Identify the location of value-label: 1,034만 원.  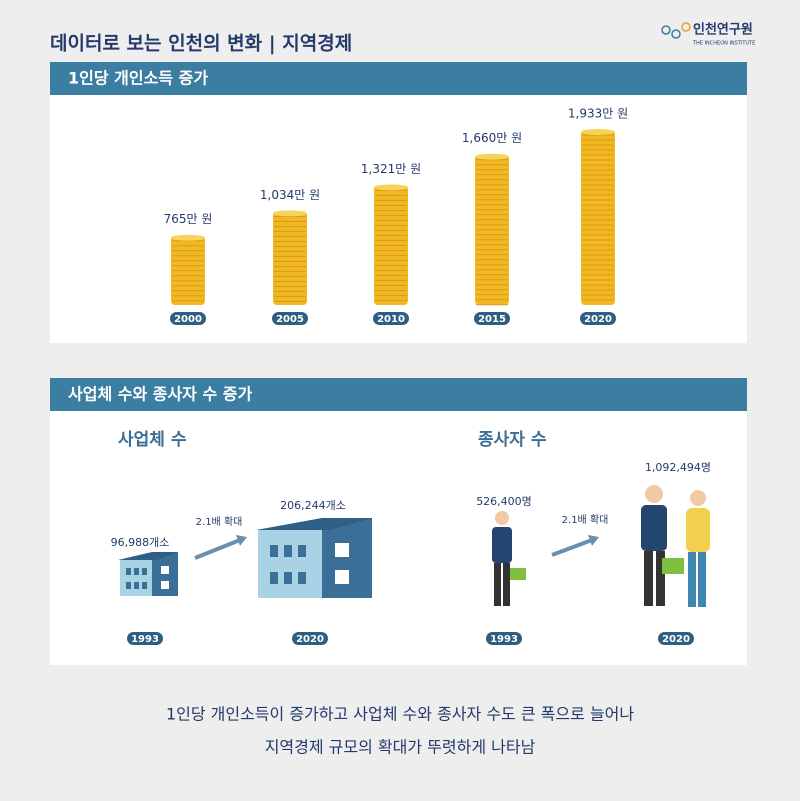
(290, 195).